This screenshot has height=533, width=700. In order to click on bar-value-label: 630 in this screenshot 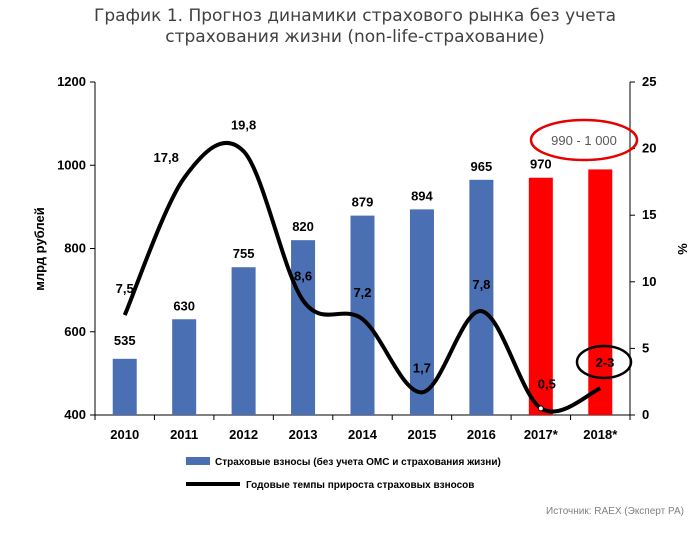, I will do `click(184, 305)`.